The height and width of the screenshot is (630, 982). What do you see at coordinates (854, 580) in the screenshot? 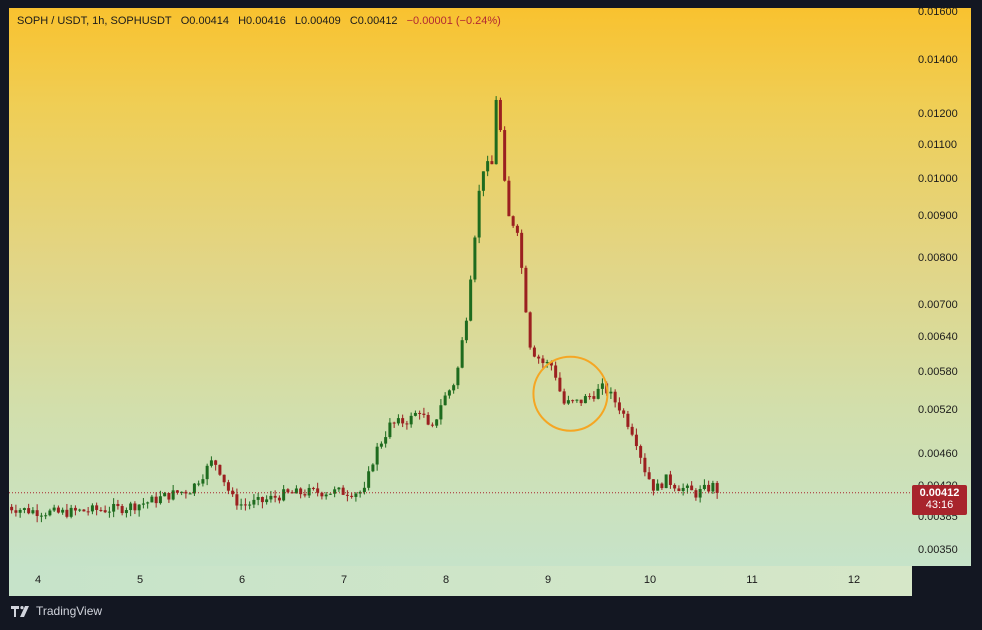
I see `time-tick: 12` at bounding box center [854, 580].